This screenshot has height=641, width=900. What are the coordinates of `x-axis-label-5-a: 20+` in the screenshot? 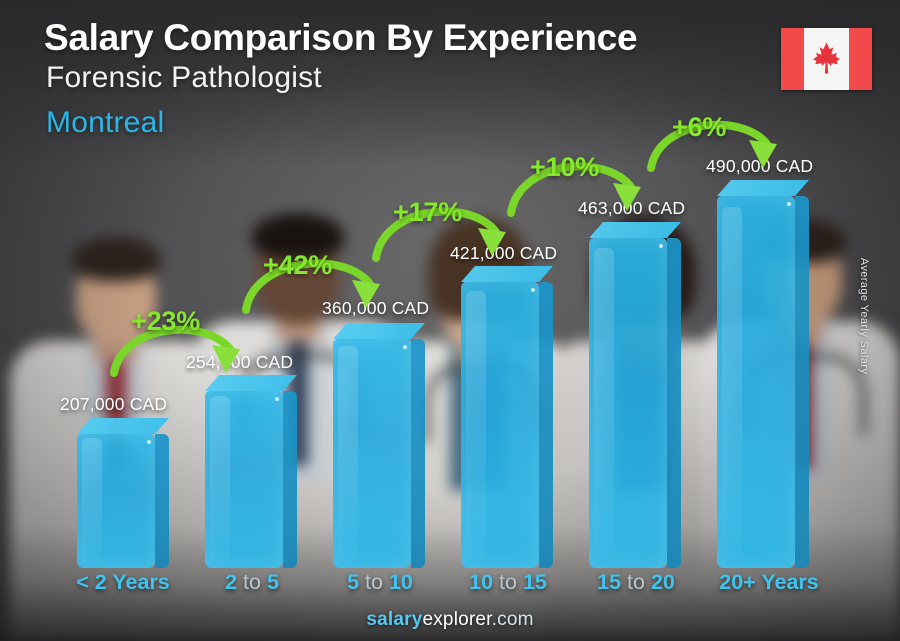 It's located at (737, 582).